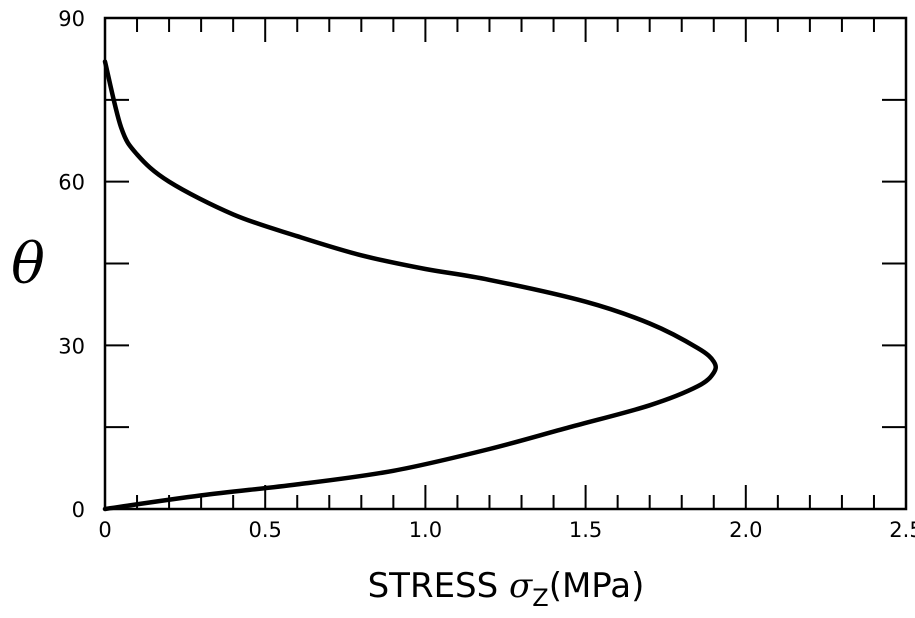 This screenshot has height=618, width=915. I want to click on x-tick-label: 1.0, so click(425, 530).